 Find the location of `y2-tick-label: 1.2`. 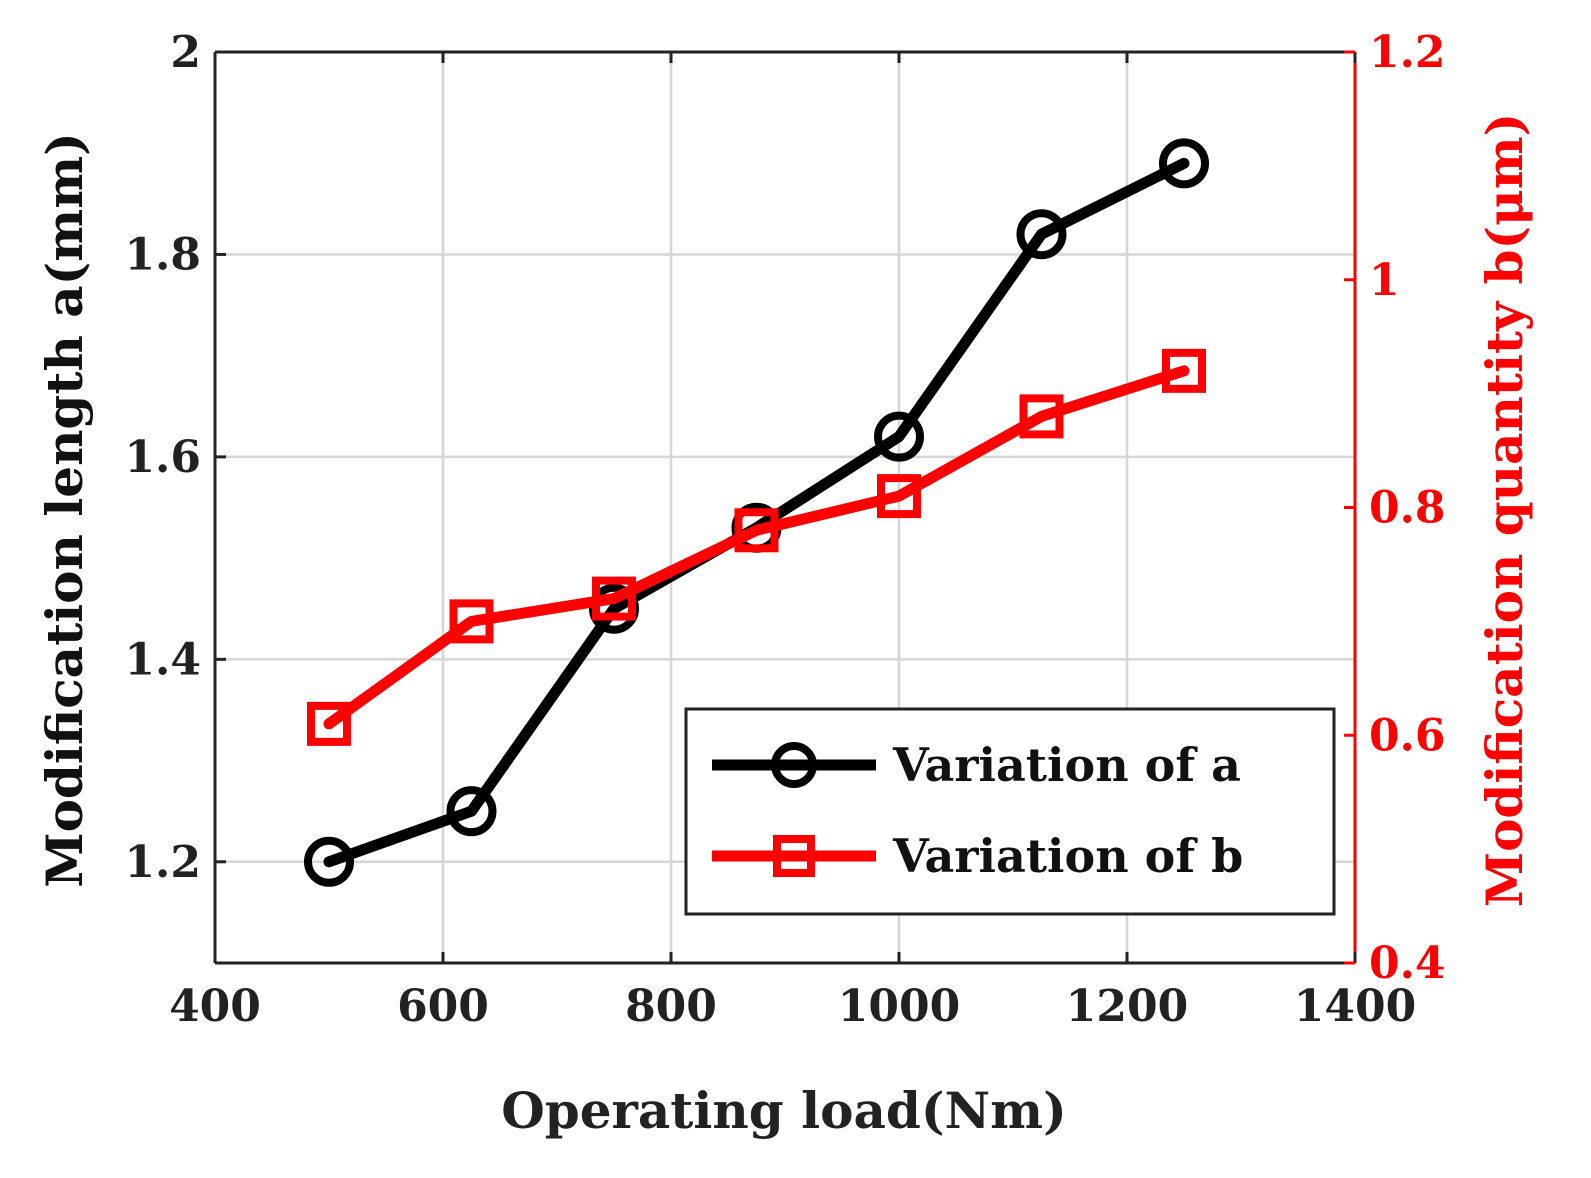

y2-tick-label: 1.2 is located at coordinates (1407, 52).